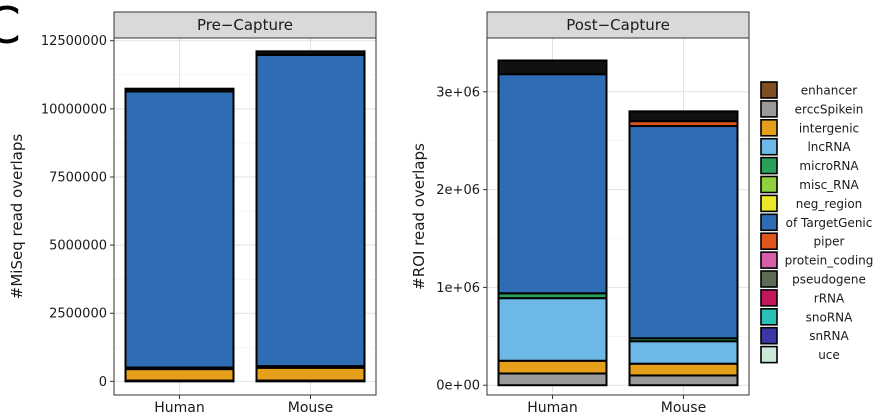 This screenshot has width=878, height=419. I want to click on y-tick-label: 10000000, so click(74, 109).